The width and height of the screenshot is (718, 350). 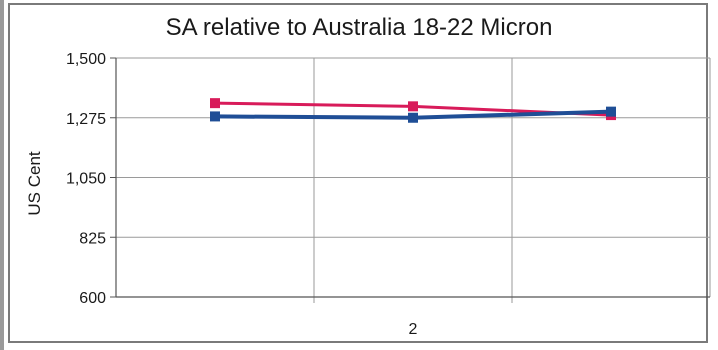 What do you see at coordinates (86, 59) in the screenshot?
I see `y-tick-label: 1,500` at bounding box center [86, 59].